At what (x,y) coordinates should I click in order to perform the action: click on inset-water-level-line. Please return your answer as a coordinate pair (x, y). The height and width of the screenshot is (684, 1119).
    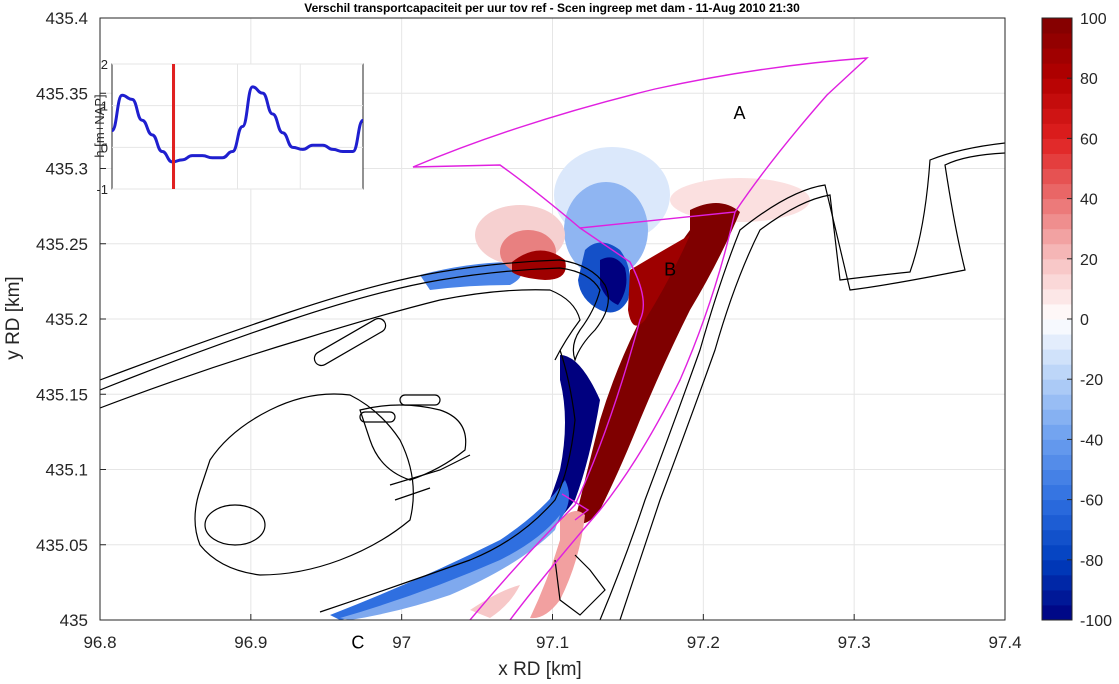
    Looking at the image, I should click on (237, 124).